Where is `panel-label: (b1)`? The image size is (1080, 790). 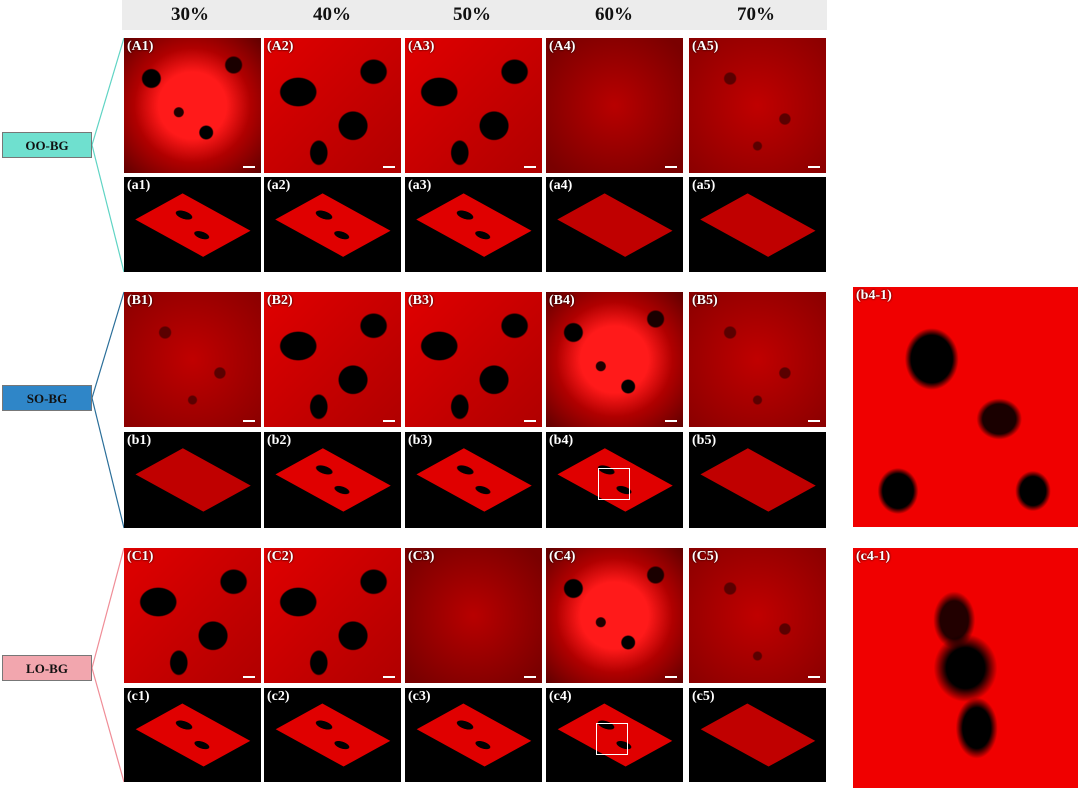
panel-label: (b1) is located at coordinates (139, 440).